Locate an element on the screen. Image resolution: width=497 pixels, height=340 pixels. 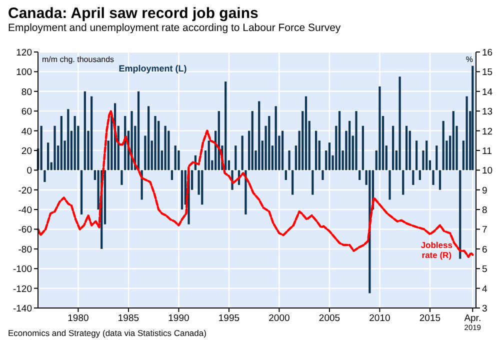
y2-tick-label: 16 is located at coordinates (487, 53).